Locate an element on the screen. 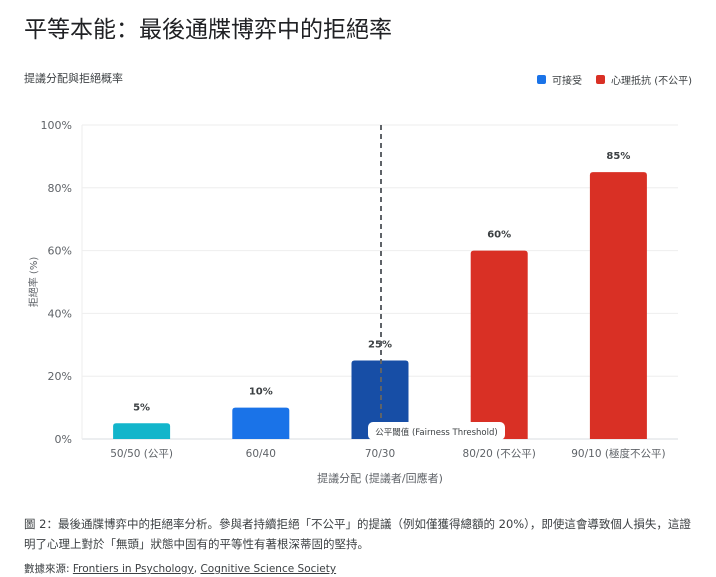 The width and height of the screenshot is (716, 577). legend-item-acceptable: 可接受 is located at coordinates (559, 79).